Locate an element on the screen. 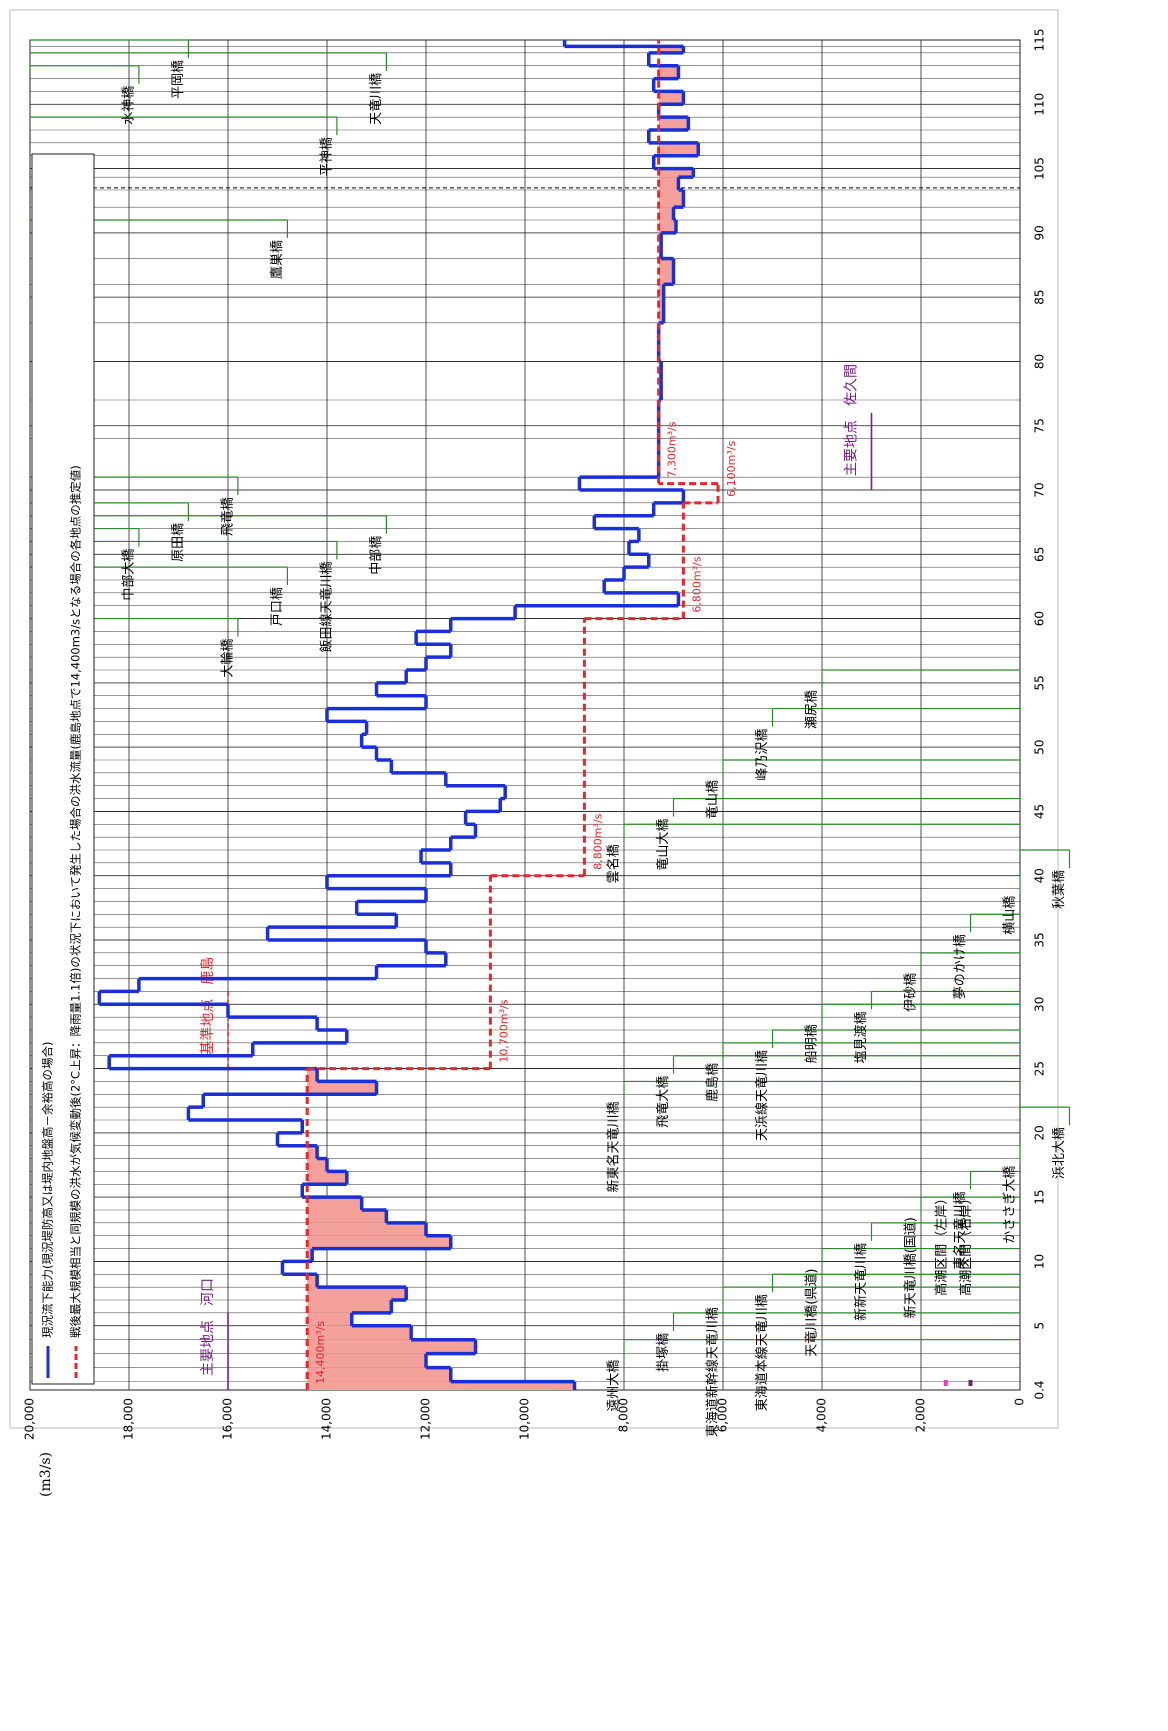 The image size is (1168, 1731). legend-box is located at coordinates (63, 769).